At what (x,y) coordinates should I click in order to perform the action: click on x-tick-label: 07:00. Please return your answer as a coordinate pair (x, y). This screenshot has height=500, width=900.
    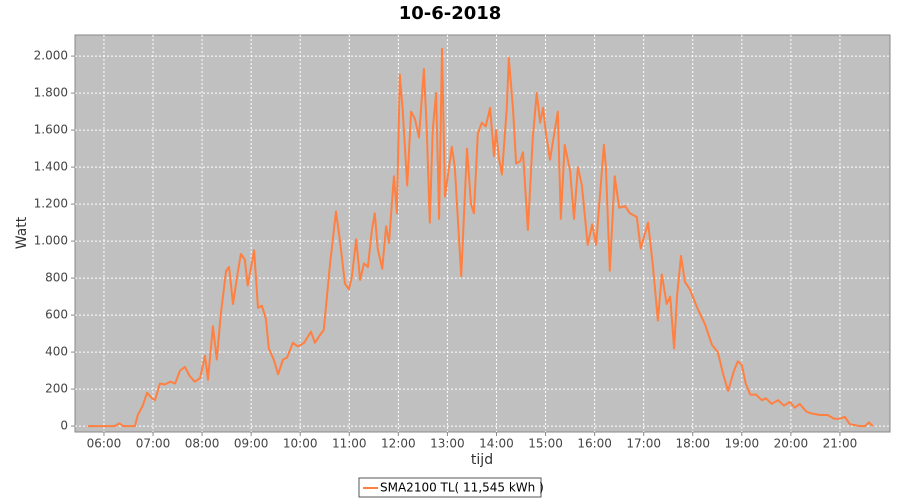
    Looking at the image, I should click on (153, 444).